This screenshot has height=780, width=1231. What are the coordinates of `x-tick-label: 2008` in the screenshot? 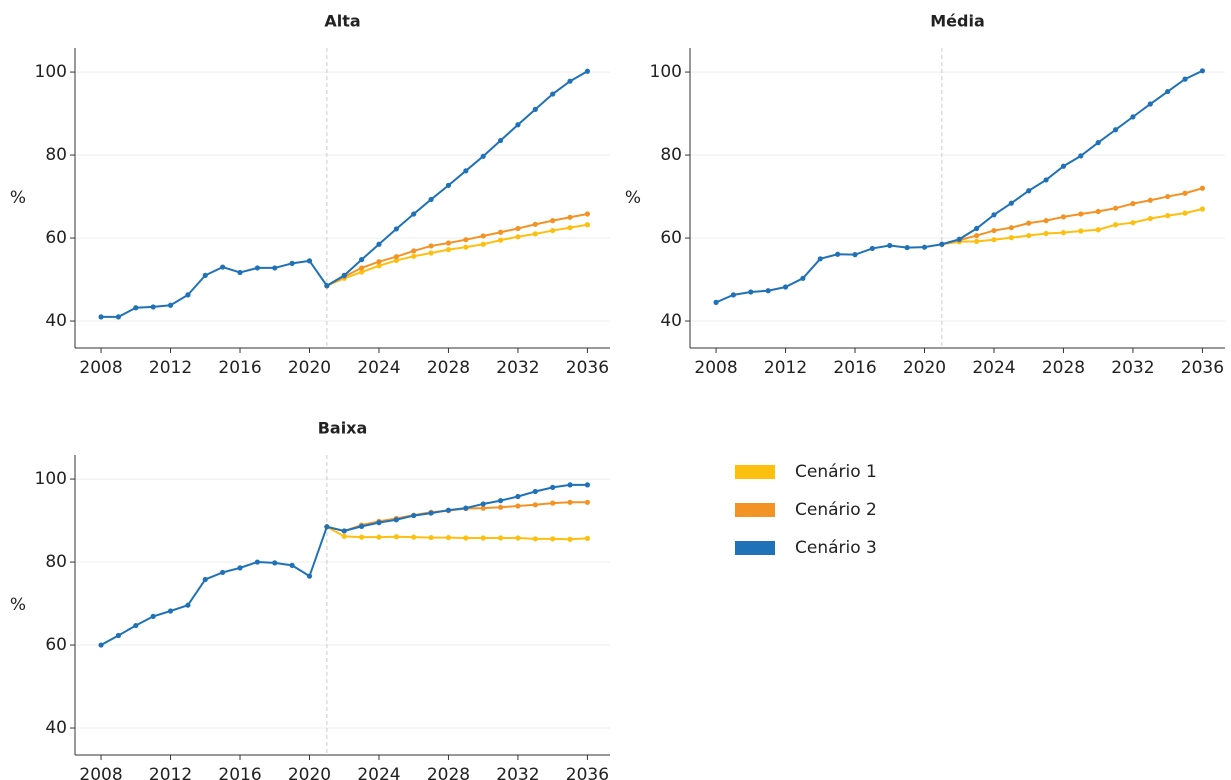 It's located at (100, 368).